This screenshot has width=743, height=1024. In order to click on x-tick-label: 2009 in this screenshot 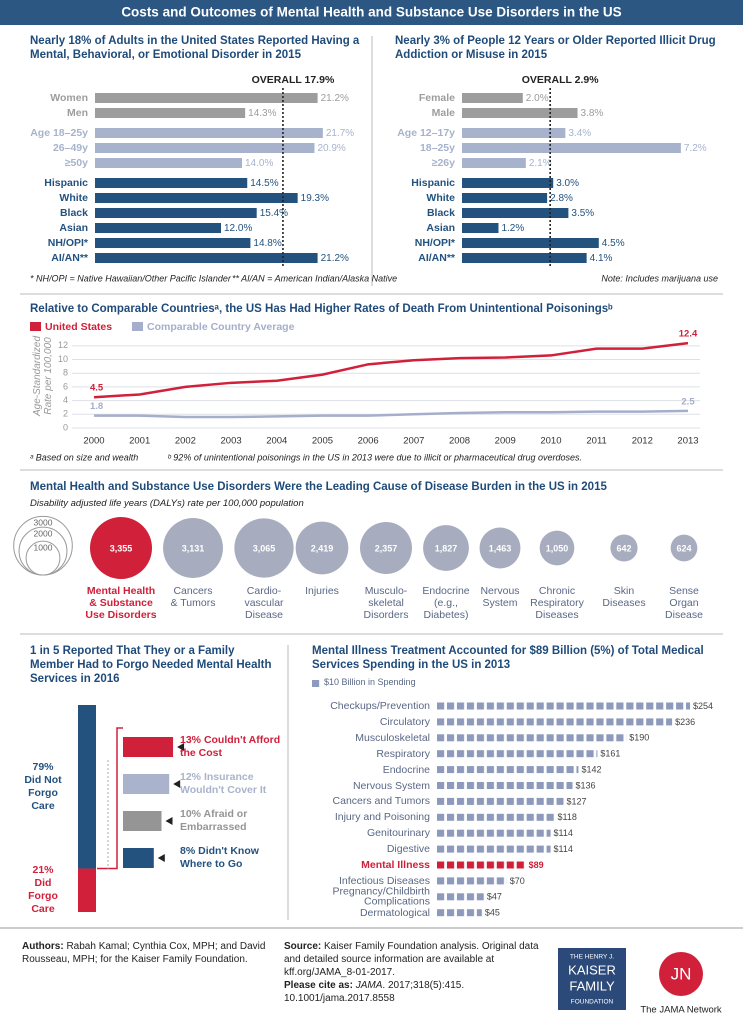, I will do `click(505, 441)`.